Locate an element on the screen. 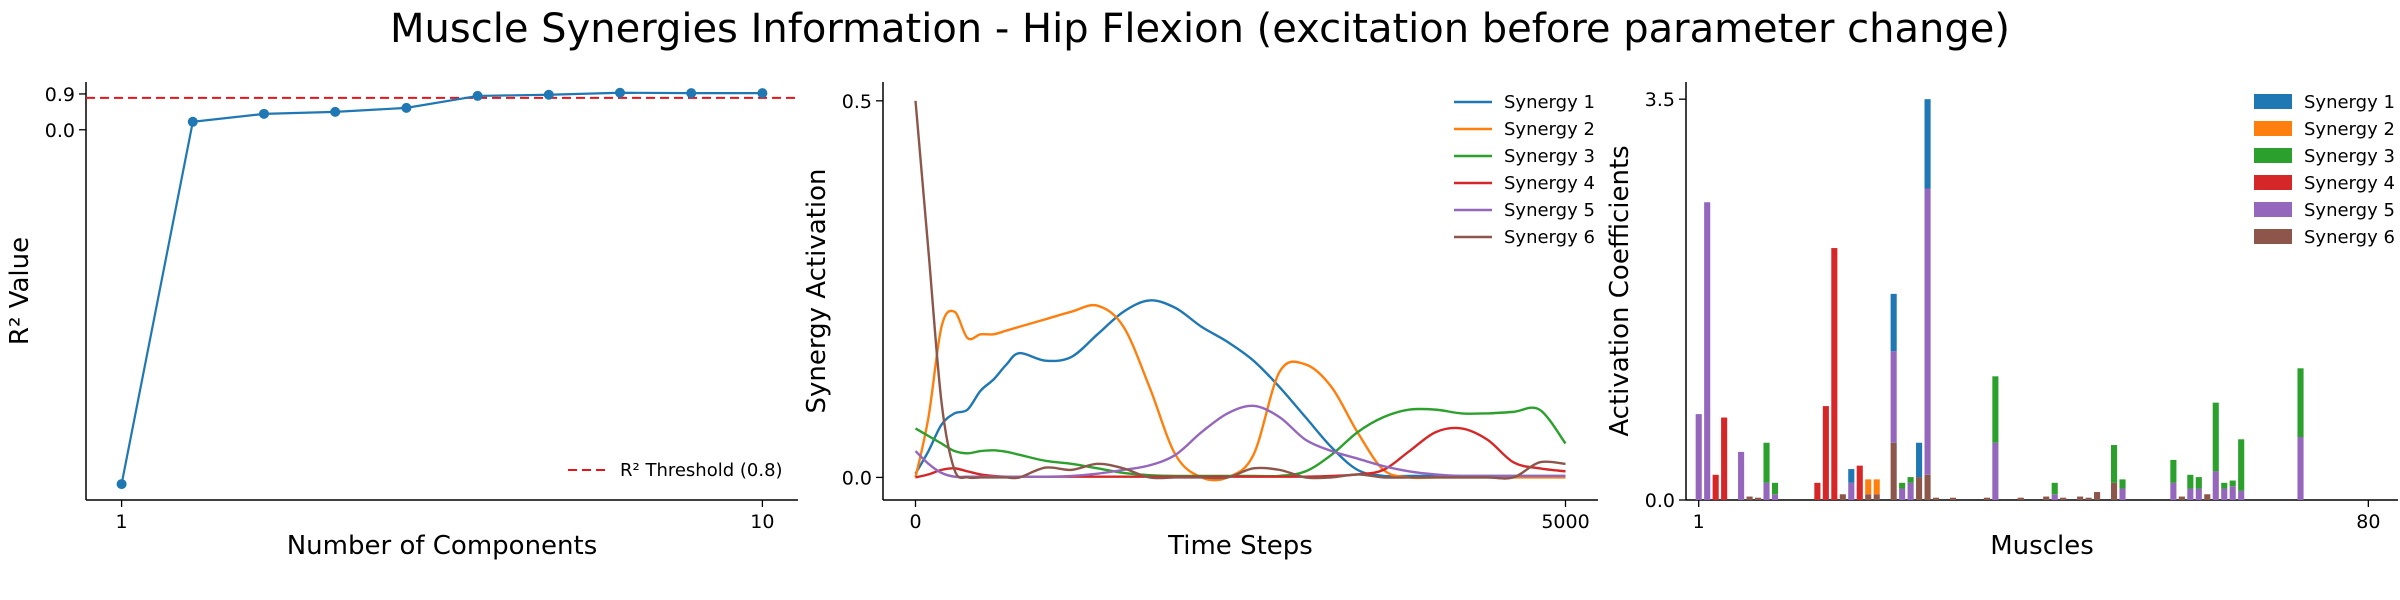  legend-threshold-label: R² Threshold (0.8) is located at coordinates (701, 470).